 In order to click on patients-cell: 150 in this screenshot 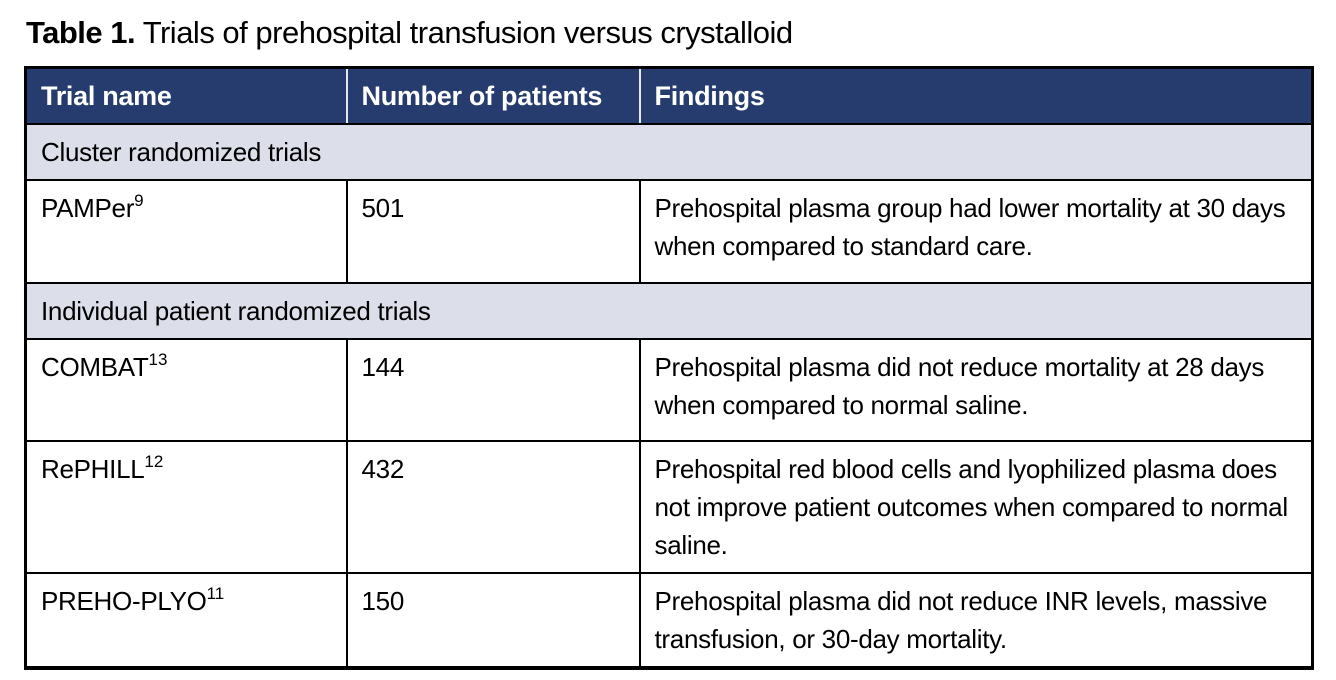, I will do `click(492, 620)`.